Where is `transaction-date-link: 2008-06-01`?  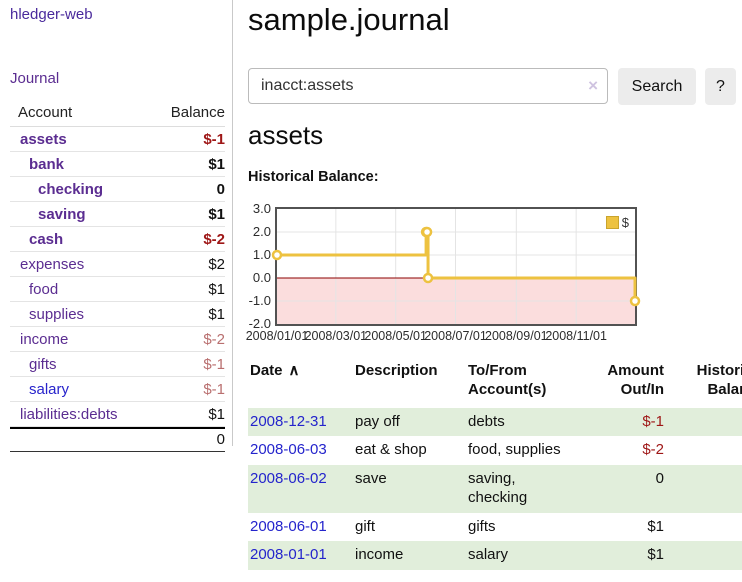 transaction-date-link: 2008-06-01 is located at coordinates (288, 526).